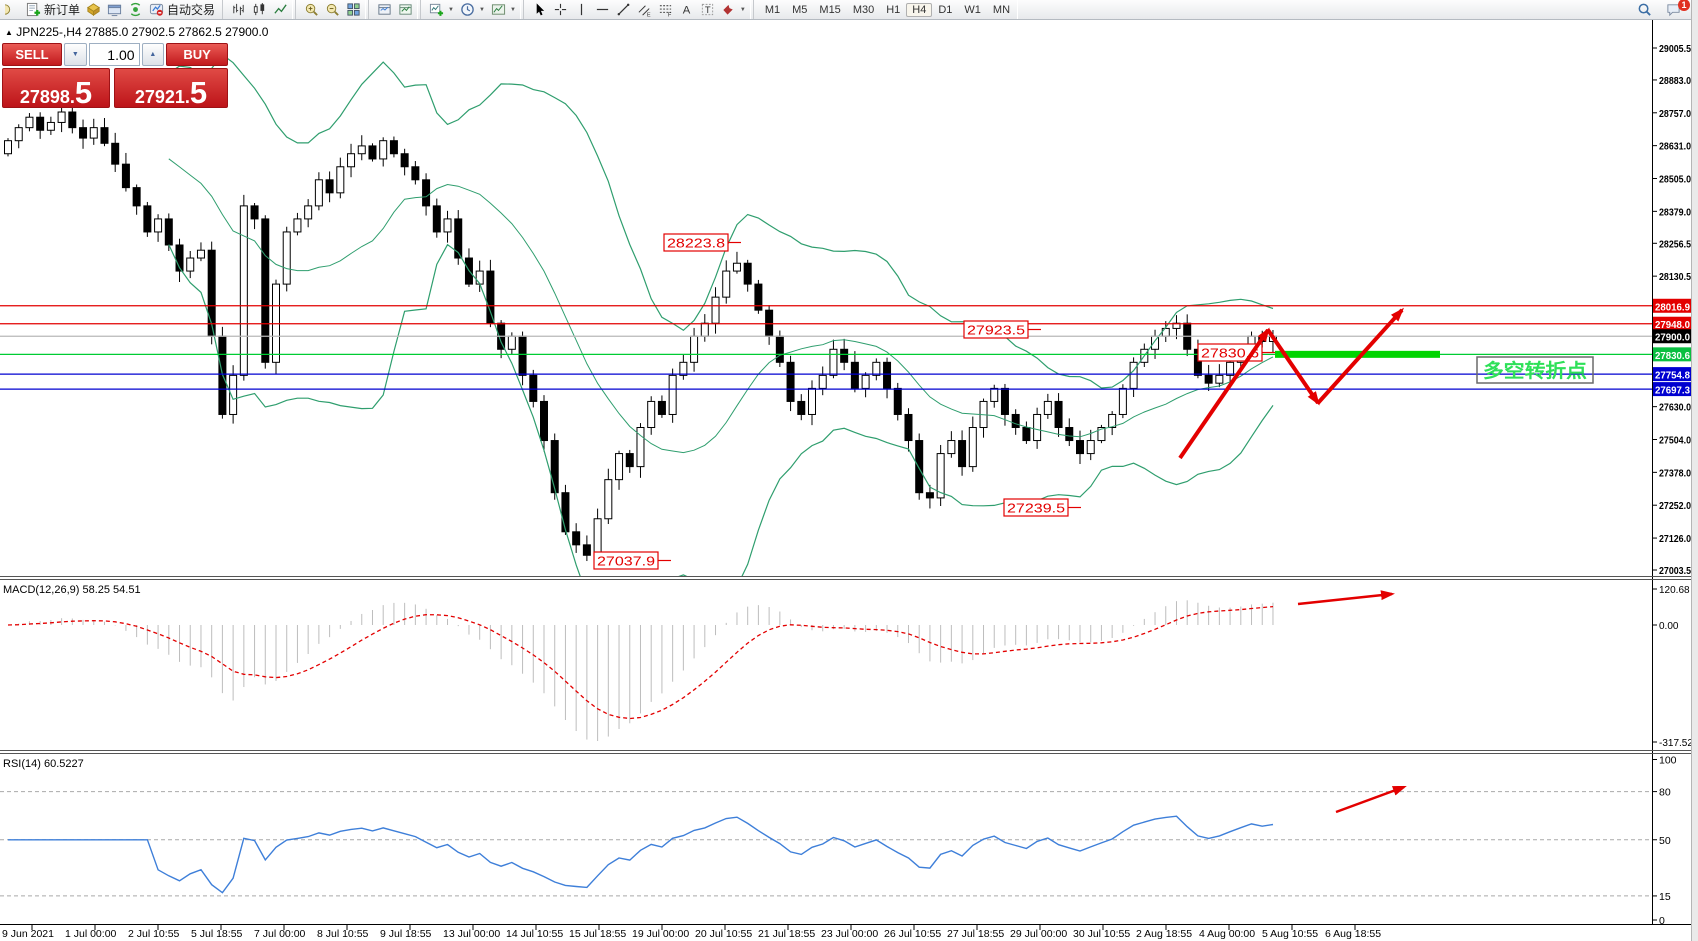  What do you see at coordinates (32, 54) in the screenshot?
I see `sell-button: SELL` at bounding box center [32, 54].